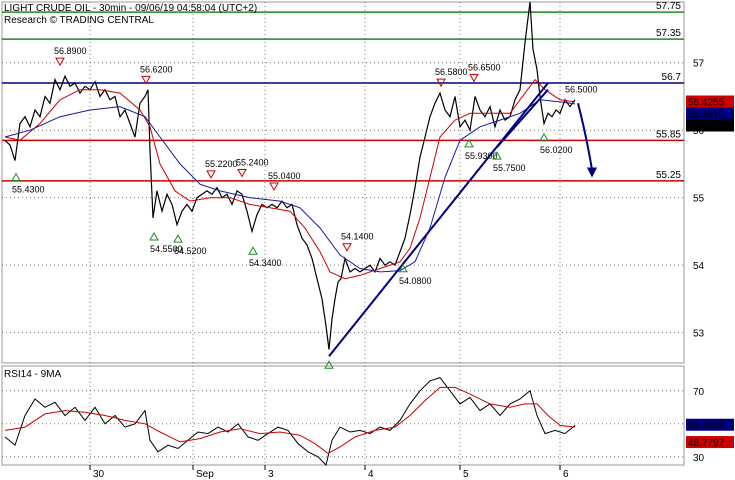  I want to click on annotation-label: 54.1400, so click(357, 237).